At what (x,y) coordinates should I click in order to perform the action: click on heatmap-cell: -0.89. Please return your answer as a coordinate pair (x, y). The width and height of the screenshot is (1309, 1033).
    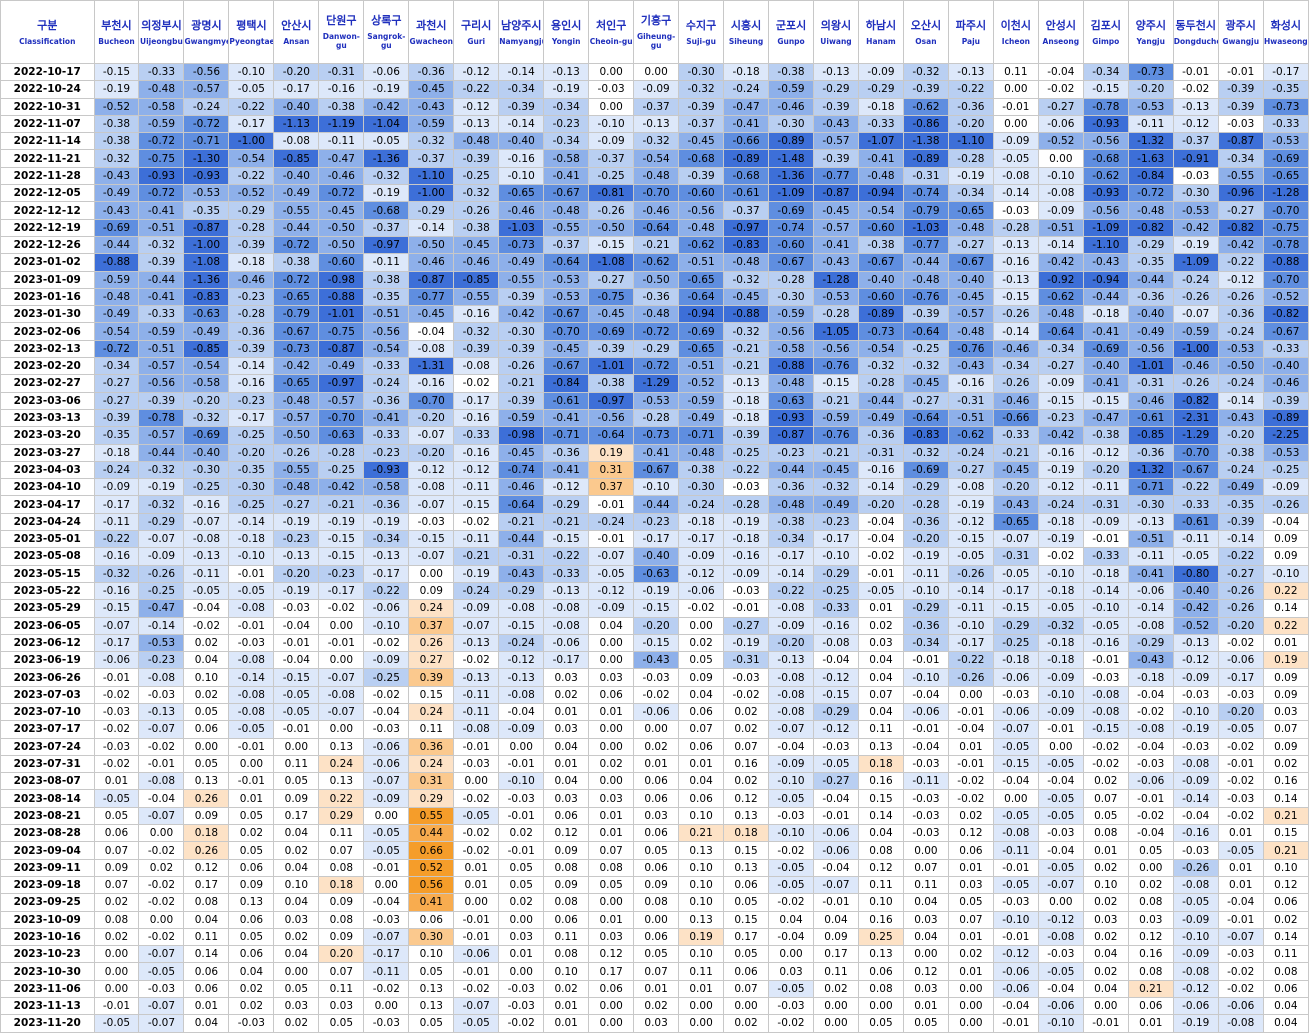
    Looking at the image, I should click on (1285, 418).